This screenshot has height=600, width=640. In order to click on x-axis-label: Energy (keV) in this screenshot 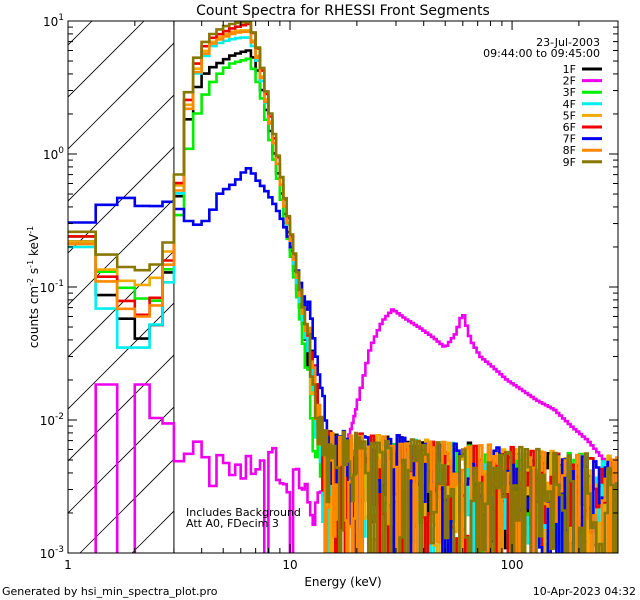, I will do `click(342, 582)`.